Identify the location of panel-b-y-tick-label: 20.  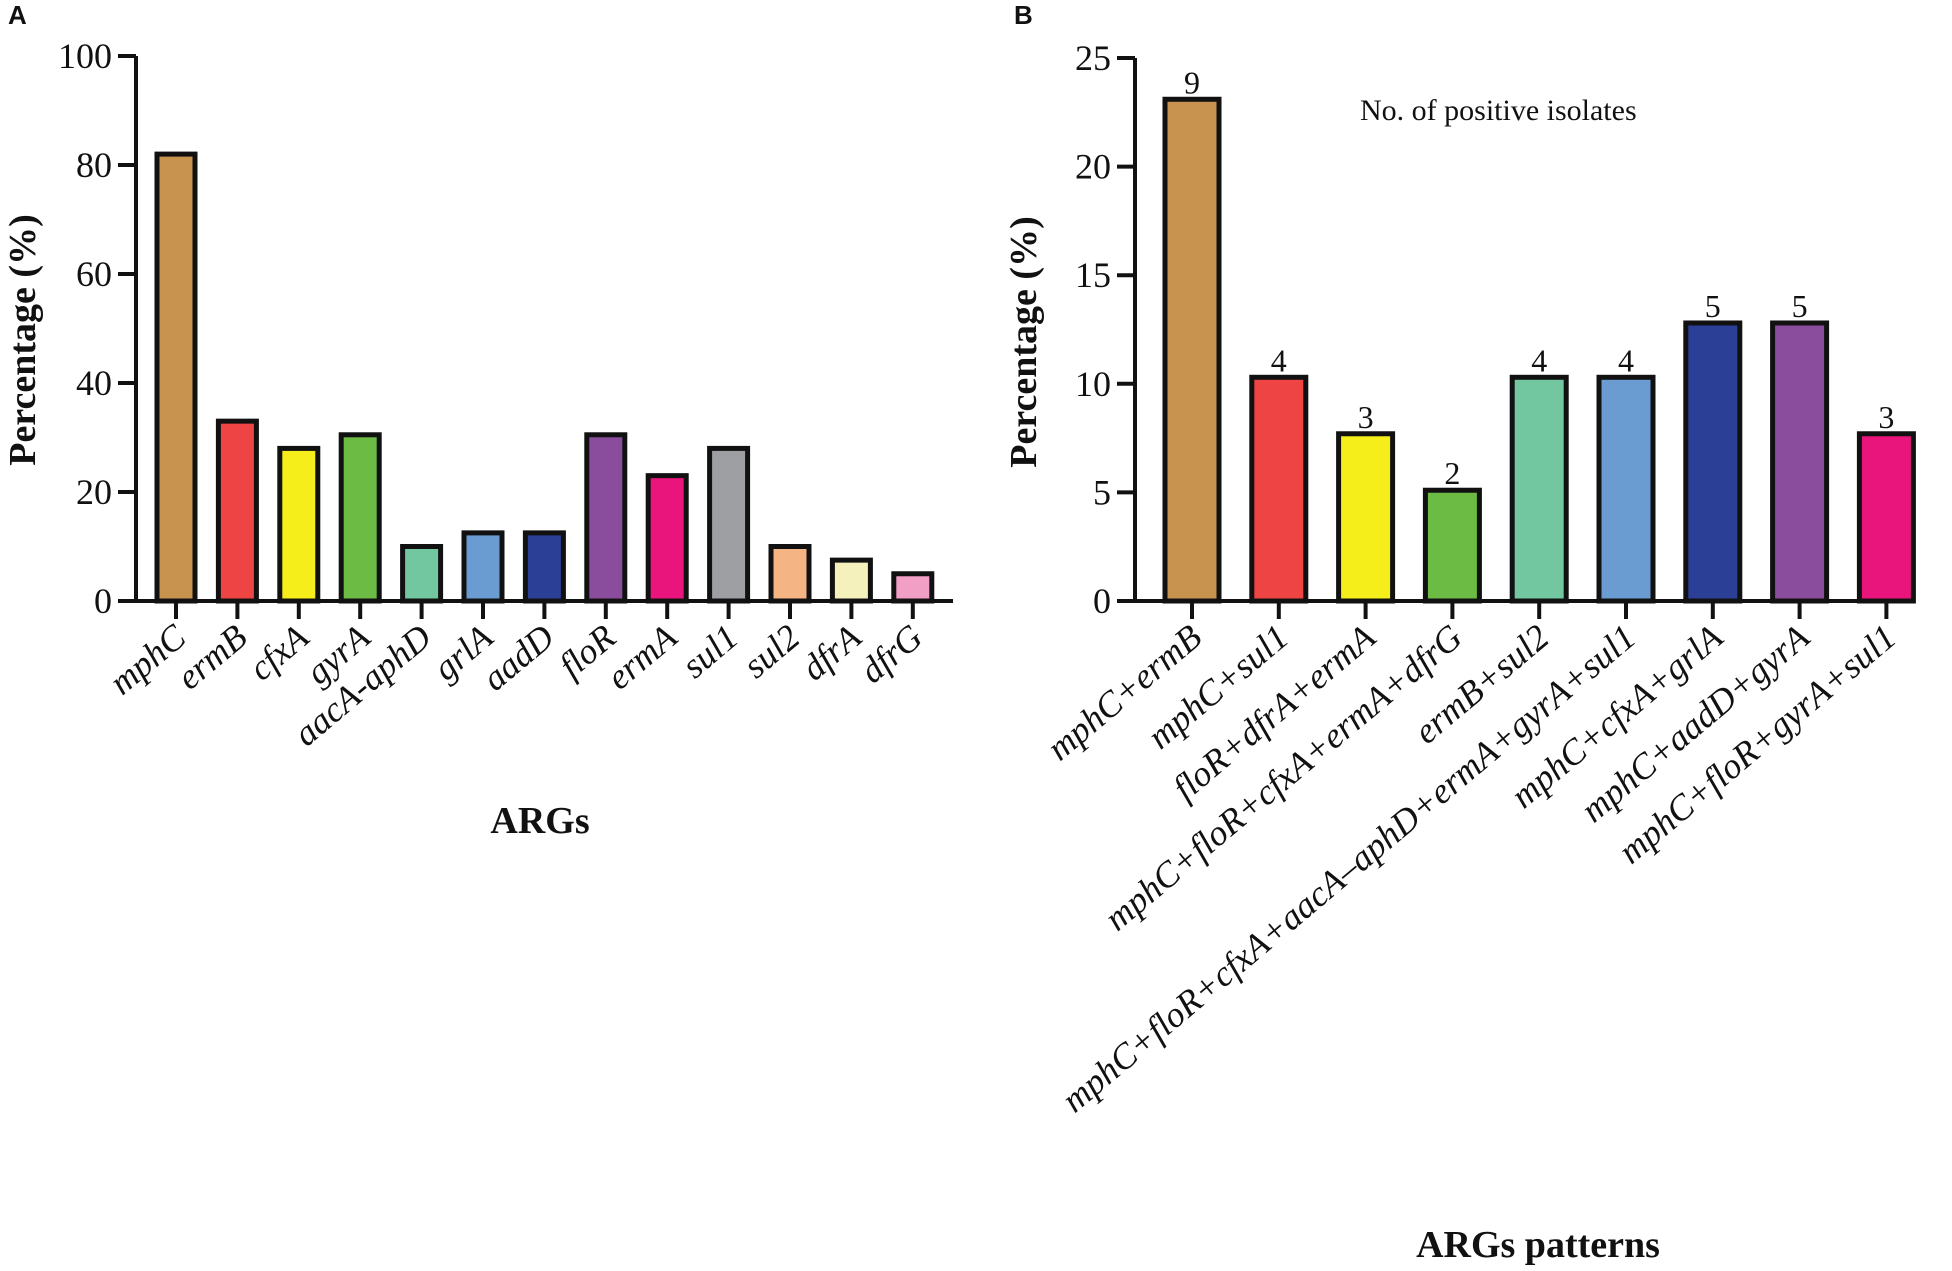
(1093, 167).